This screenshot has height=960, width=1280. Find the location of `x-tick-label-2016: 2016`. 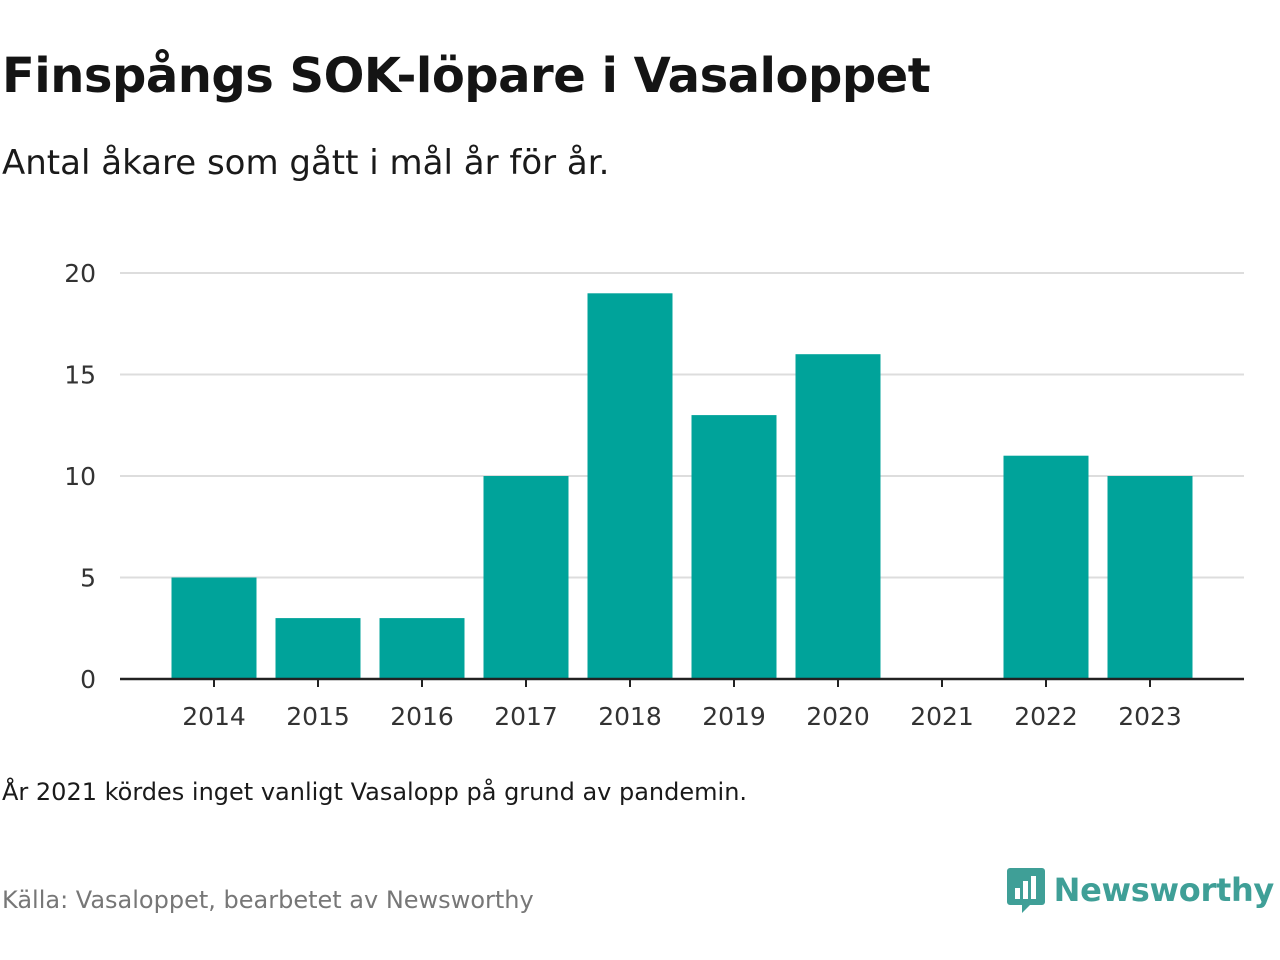

x-tick-label-2016: 2016 is located at coordinates (422, 716).